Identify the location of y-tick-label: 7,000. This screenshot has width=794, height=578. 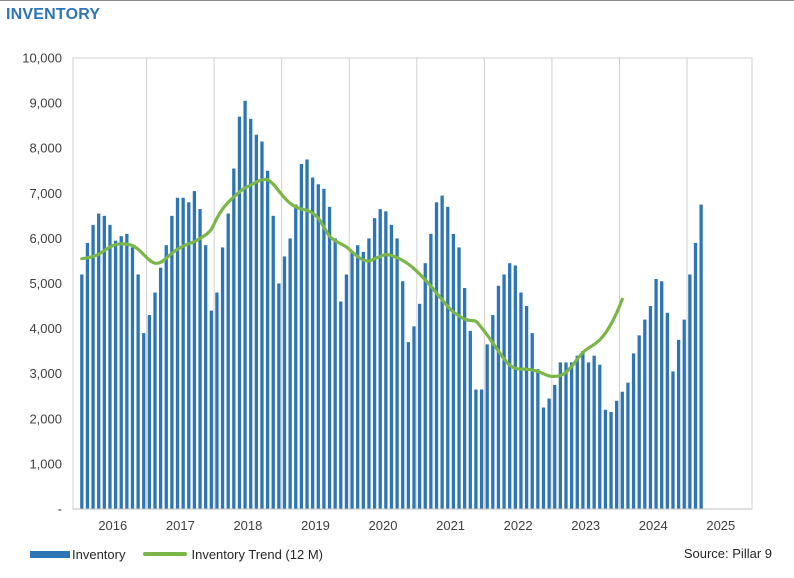
(45, 193).